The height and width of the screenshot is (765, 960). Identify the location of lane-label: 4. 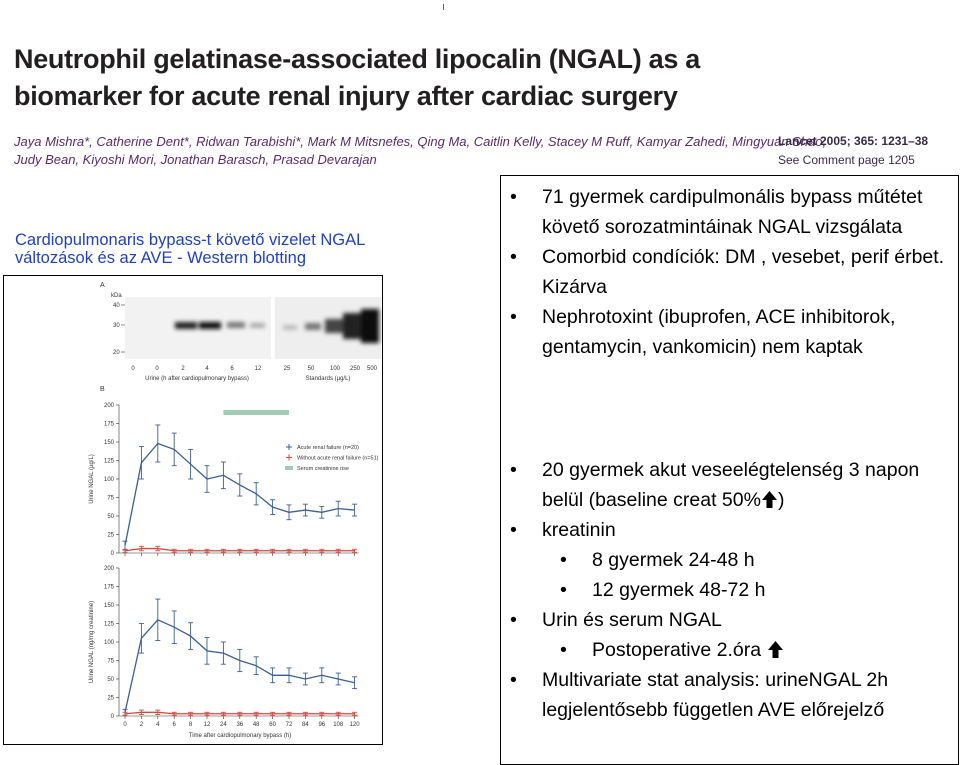
(207, 369).